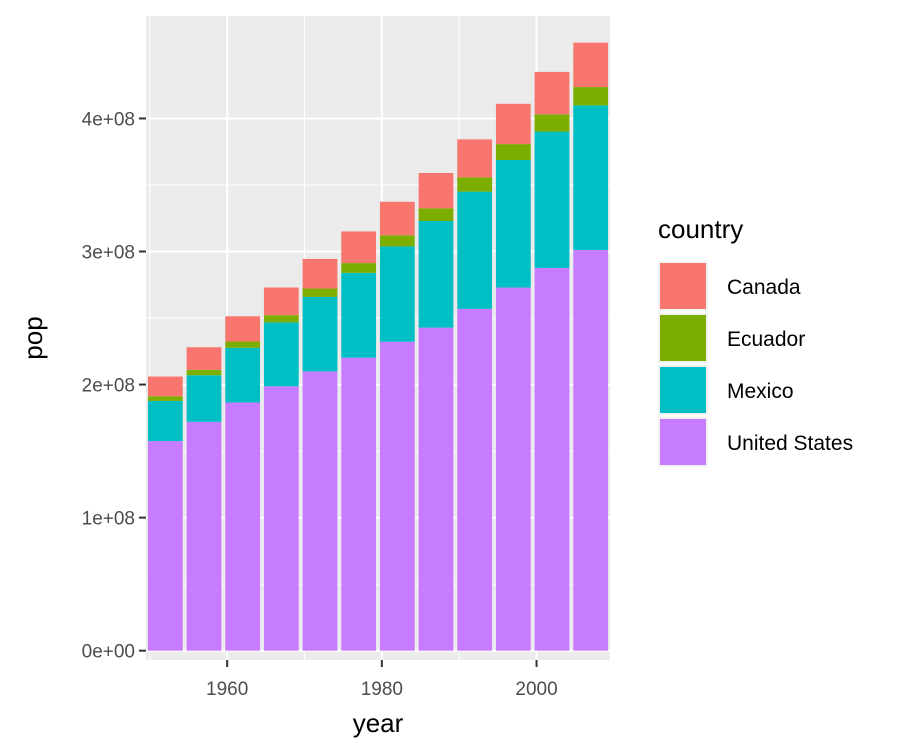  I want to click on x-axis-title: year, so click(378, 723).